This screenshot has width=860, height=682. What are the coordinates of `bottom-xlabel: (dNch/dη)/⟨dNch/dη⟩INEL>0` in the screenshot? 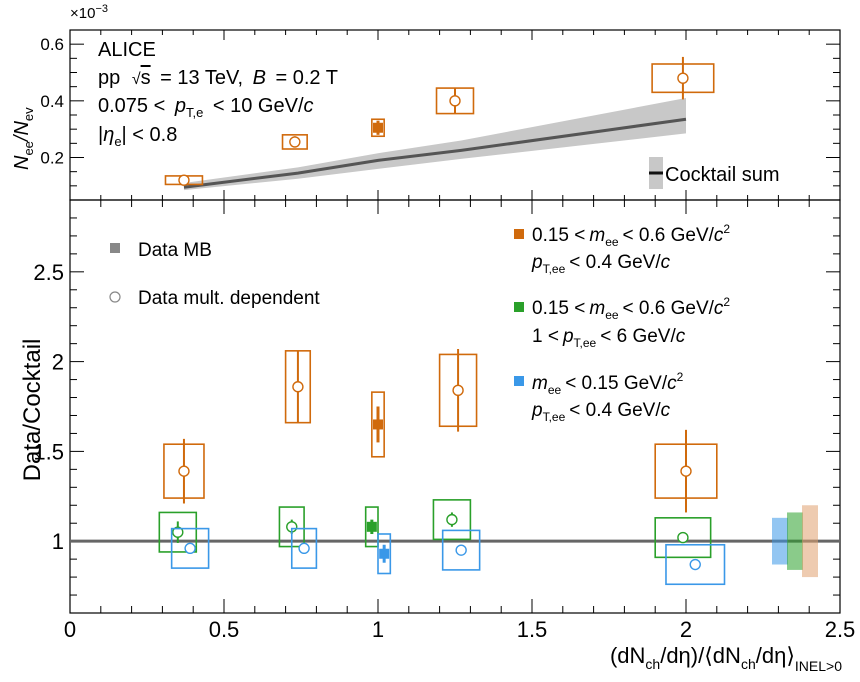 It's located at (726, 658).